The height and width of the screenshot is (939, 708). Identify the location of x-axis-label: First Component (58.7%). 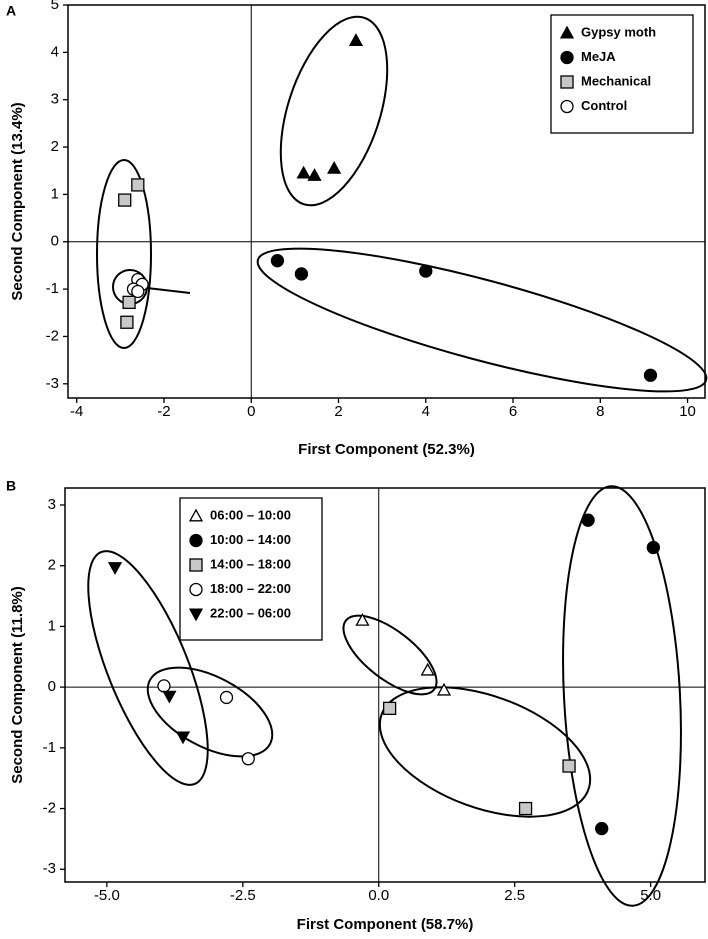
(385, 924).